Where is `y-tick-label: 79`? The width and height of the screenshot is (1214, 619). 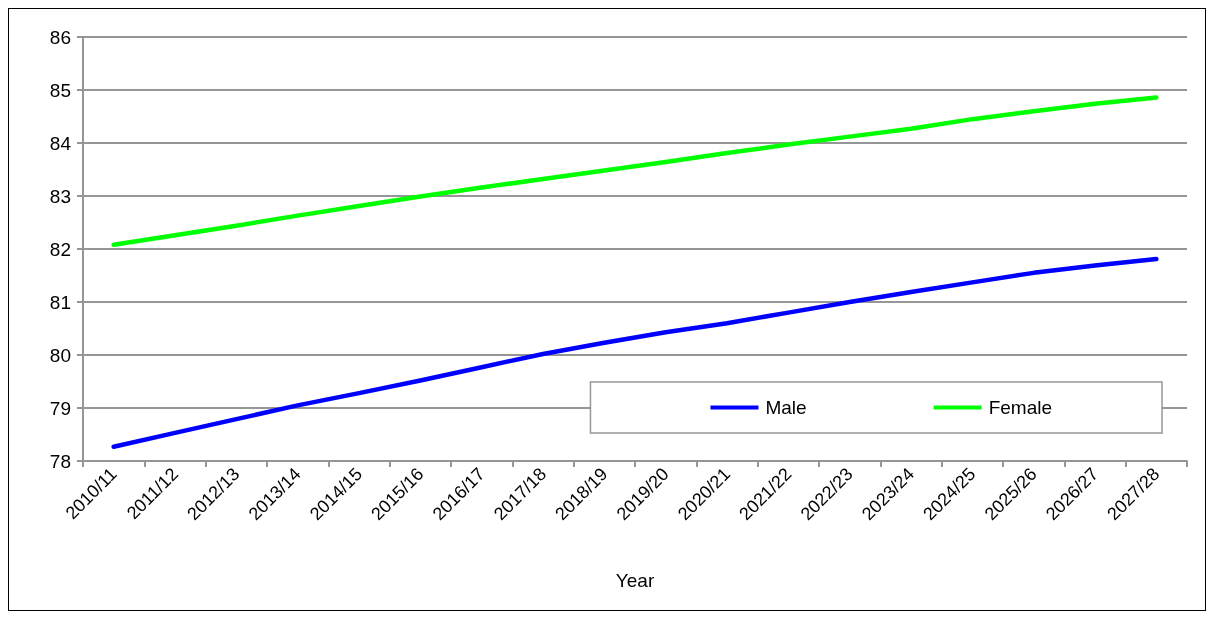
y-tick-label: 79 is located at coordinates (60, 408).